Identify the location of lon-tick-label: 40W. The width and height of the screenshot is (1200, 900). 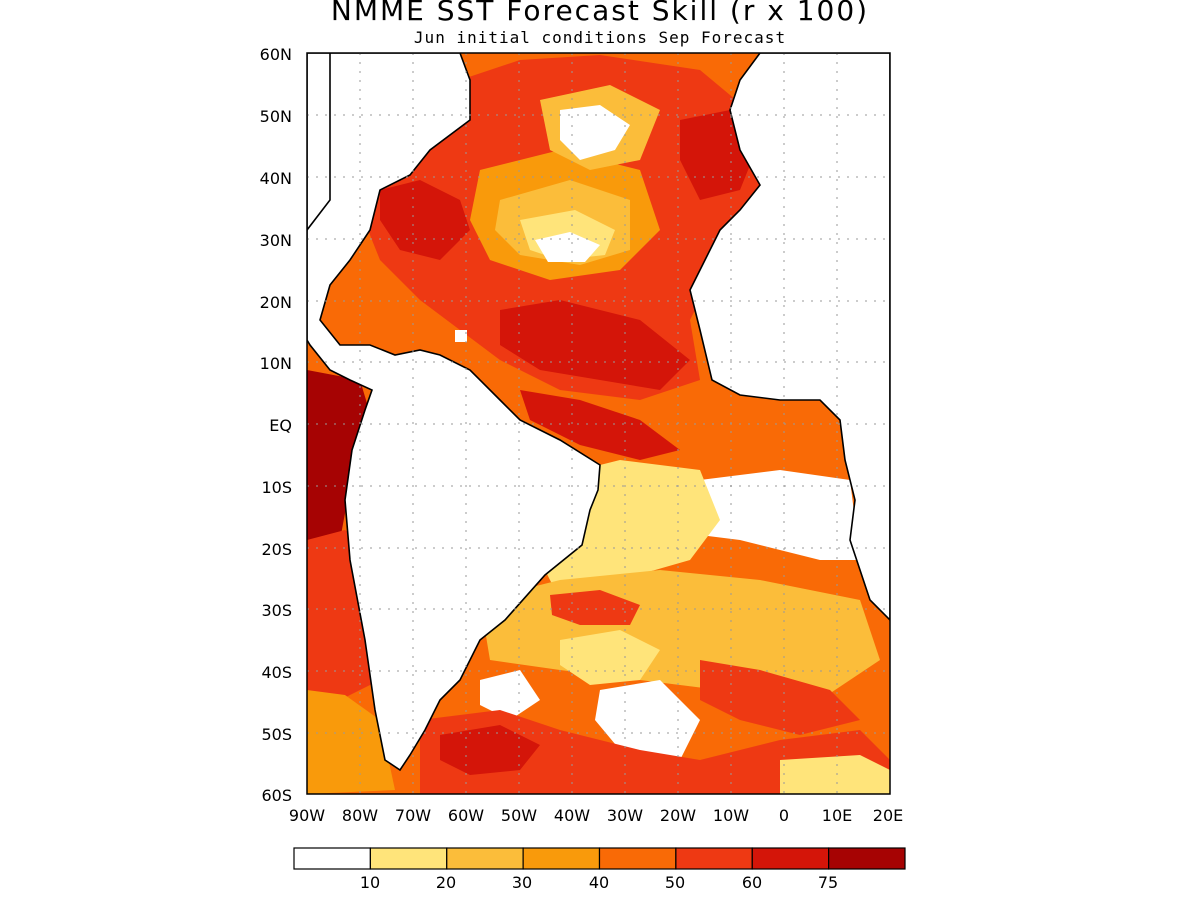
(572, 815).